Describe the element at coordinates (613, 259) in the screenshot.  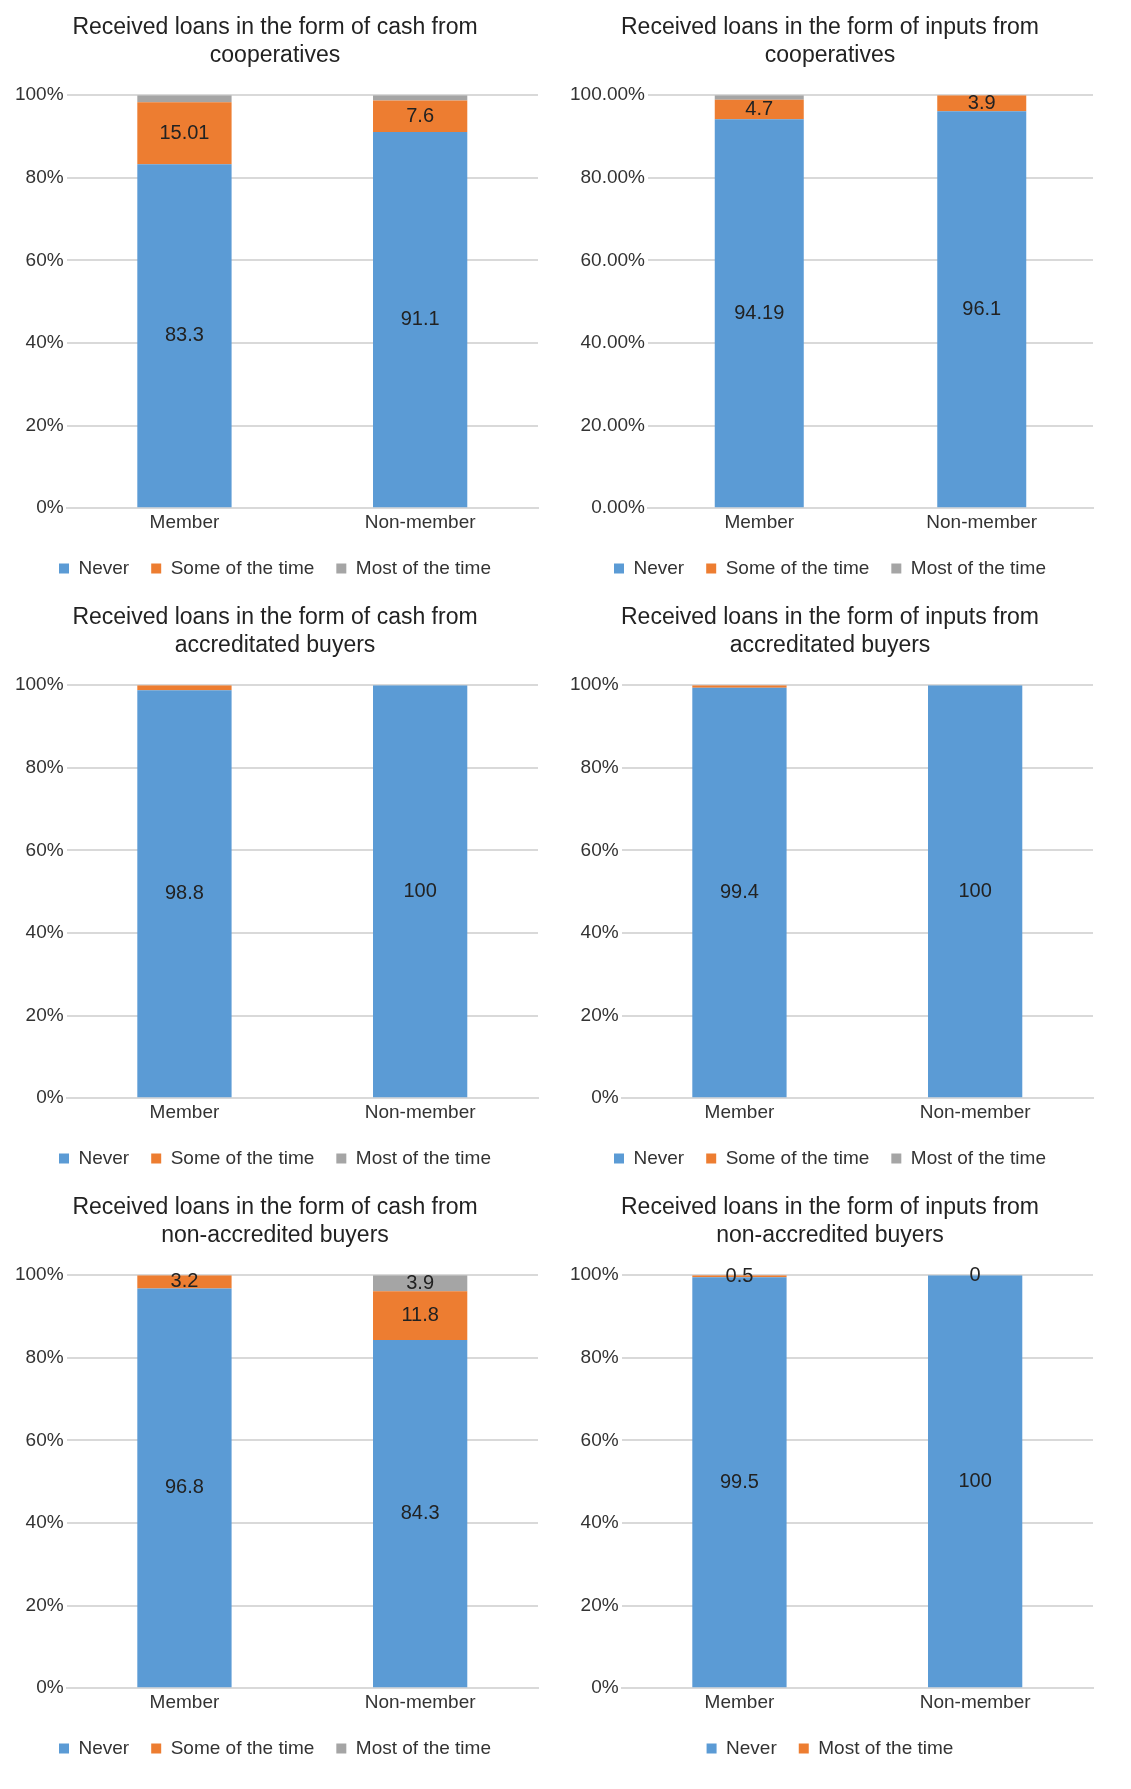
I see `y-tick-label: 60.00%` at that location.